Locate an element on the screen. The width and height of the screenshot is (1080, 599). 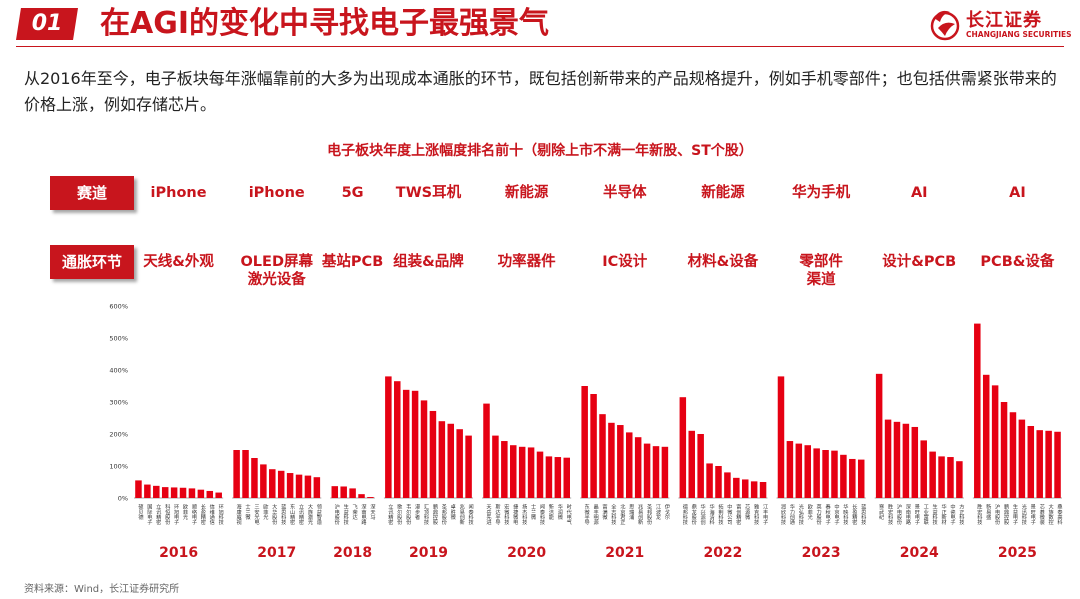
year-label: 2016 is located at coordinates (178, 553).